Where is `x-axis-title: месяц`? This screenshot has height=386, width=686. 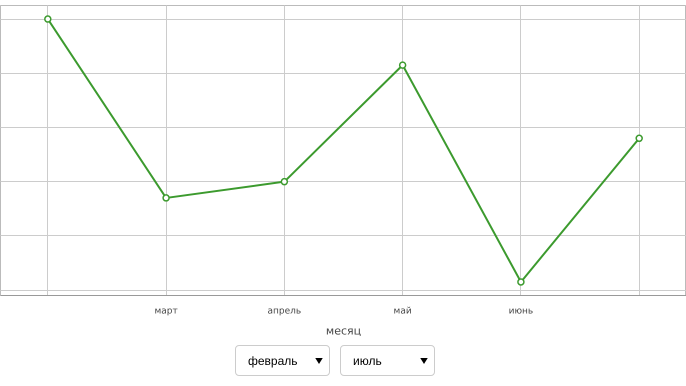 x-axis-title: месяц is located at coordinates (344, 331).